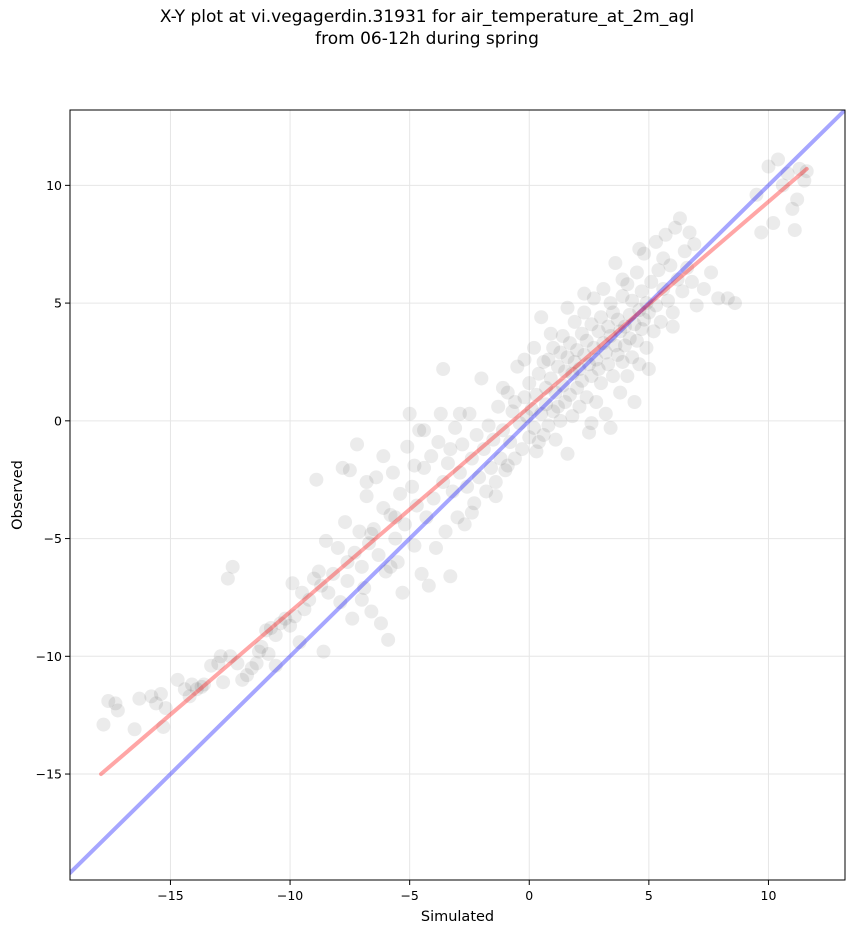  What do you see at coordinates (18, 495) in the screenshot?
I see `y-axis-label: Observed` at bounding box center [18, 495].